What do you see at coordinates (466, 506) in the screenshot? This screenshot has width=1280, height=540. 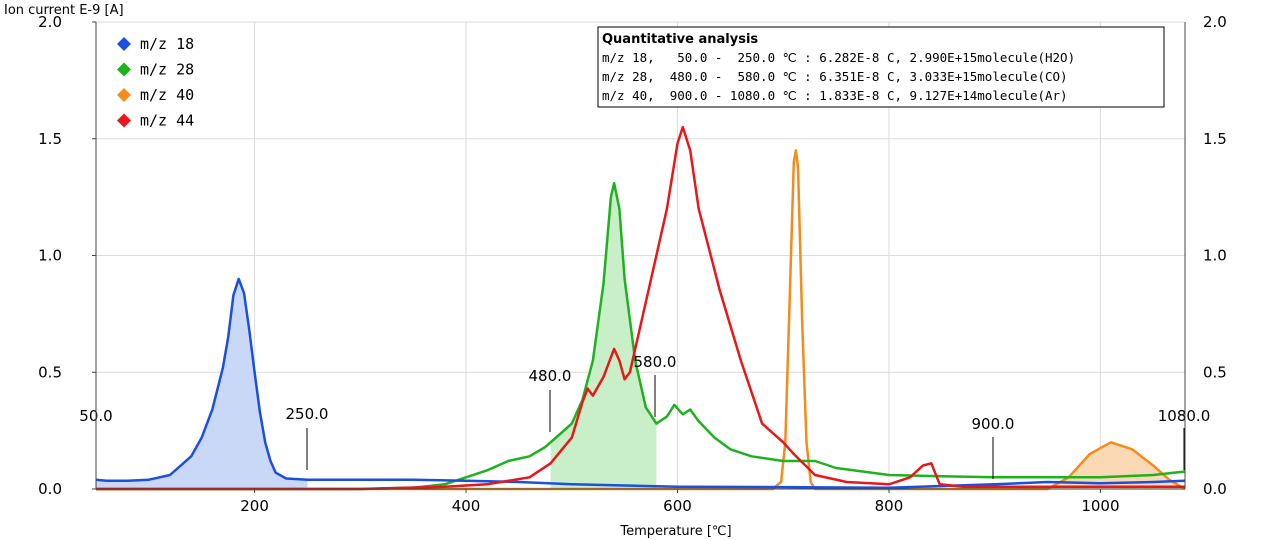 I see `x-tick-label: 400` at bounding box center [466, 506].